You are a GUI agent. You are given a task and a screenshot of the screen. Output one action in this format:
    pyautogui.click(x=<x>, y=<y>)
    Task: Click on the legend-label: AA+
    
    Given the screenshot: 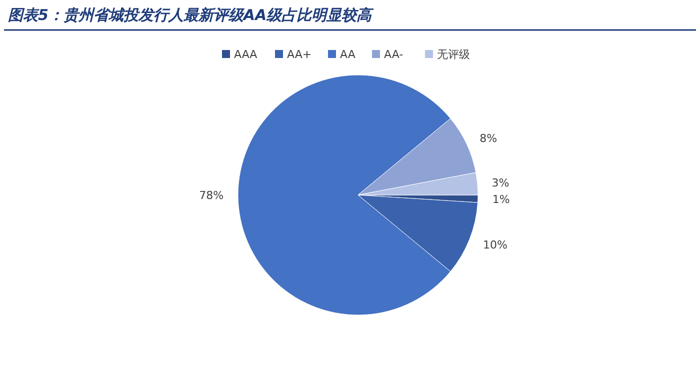 What is the action you would take?
    pyautogui.click(x=299, y=54)
    